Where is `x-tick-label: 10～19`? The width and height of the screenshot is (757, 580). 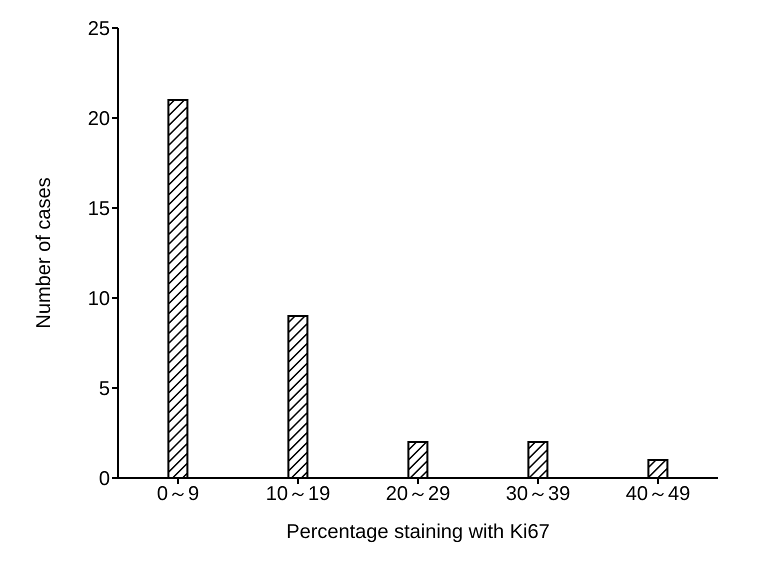
x-tick-label: 10～19 is located at coordinates (298, 494).